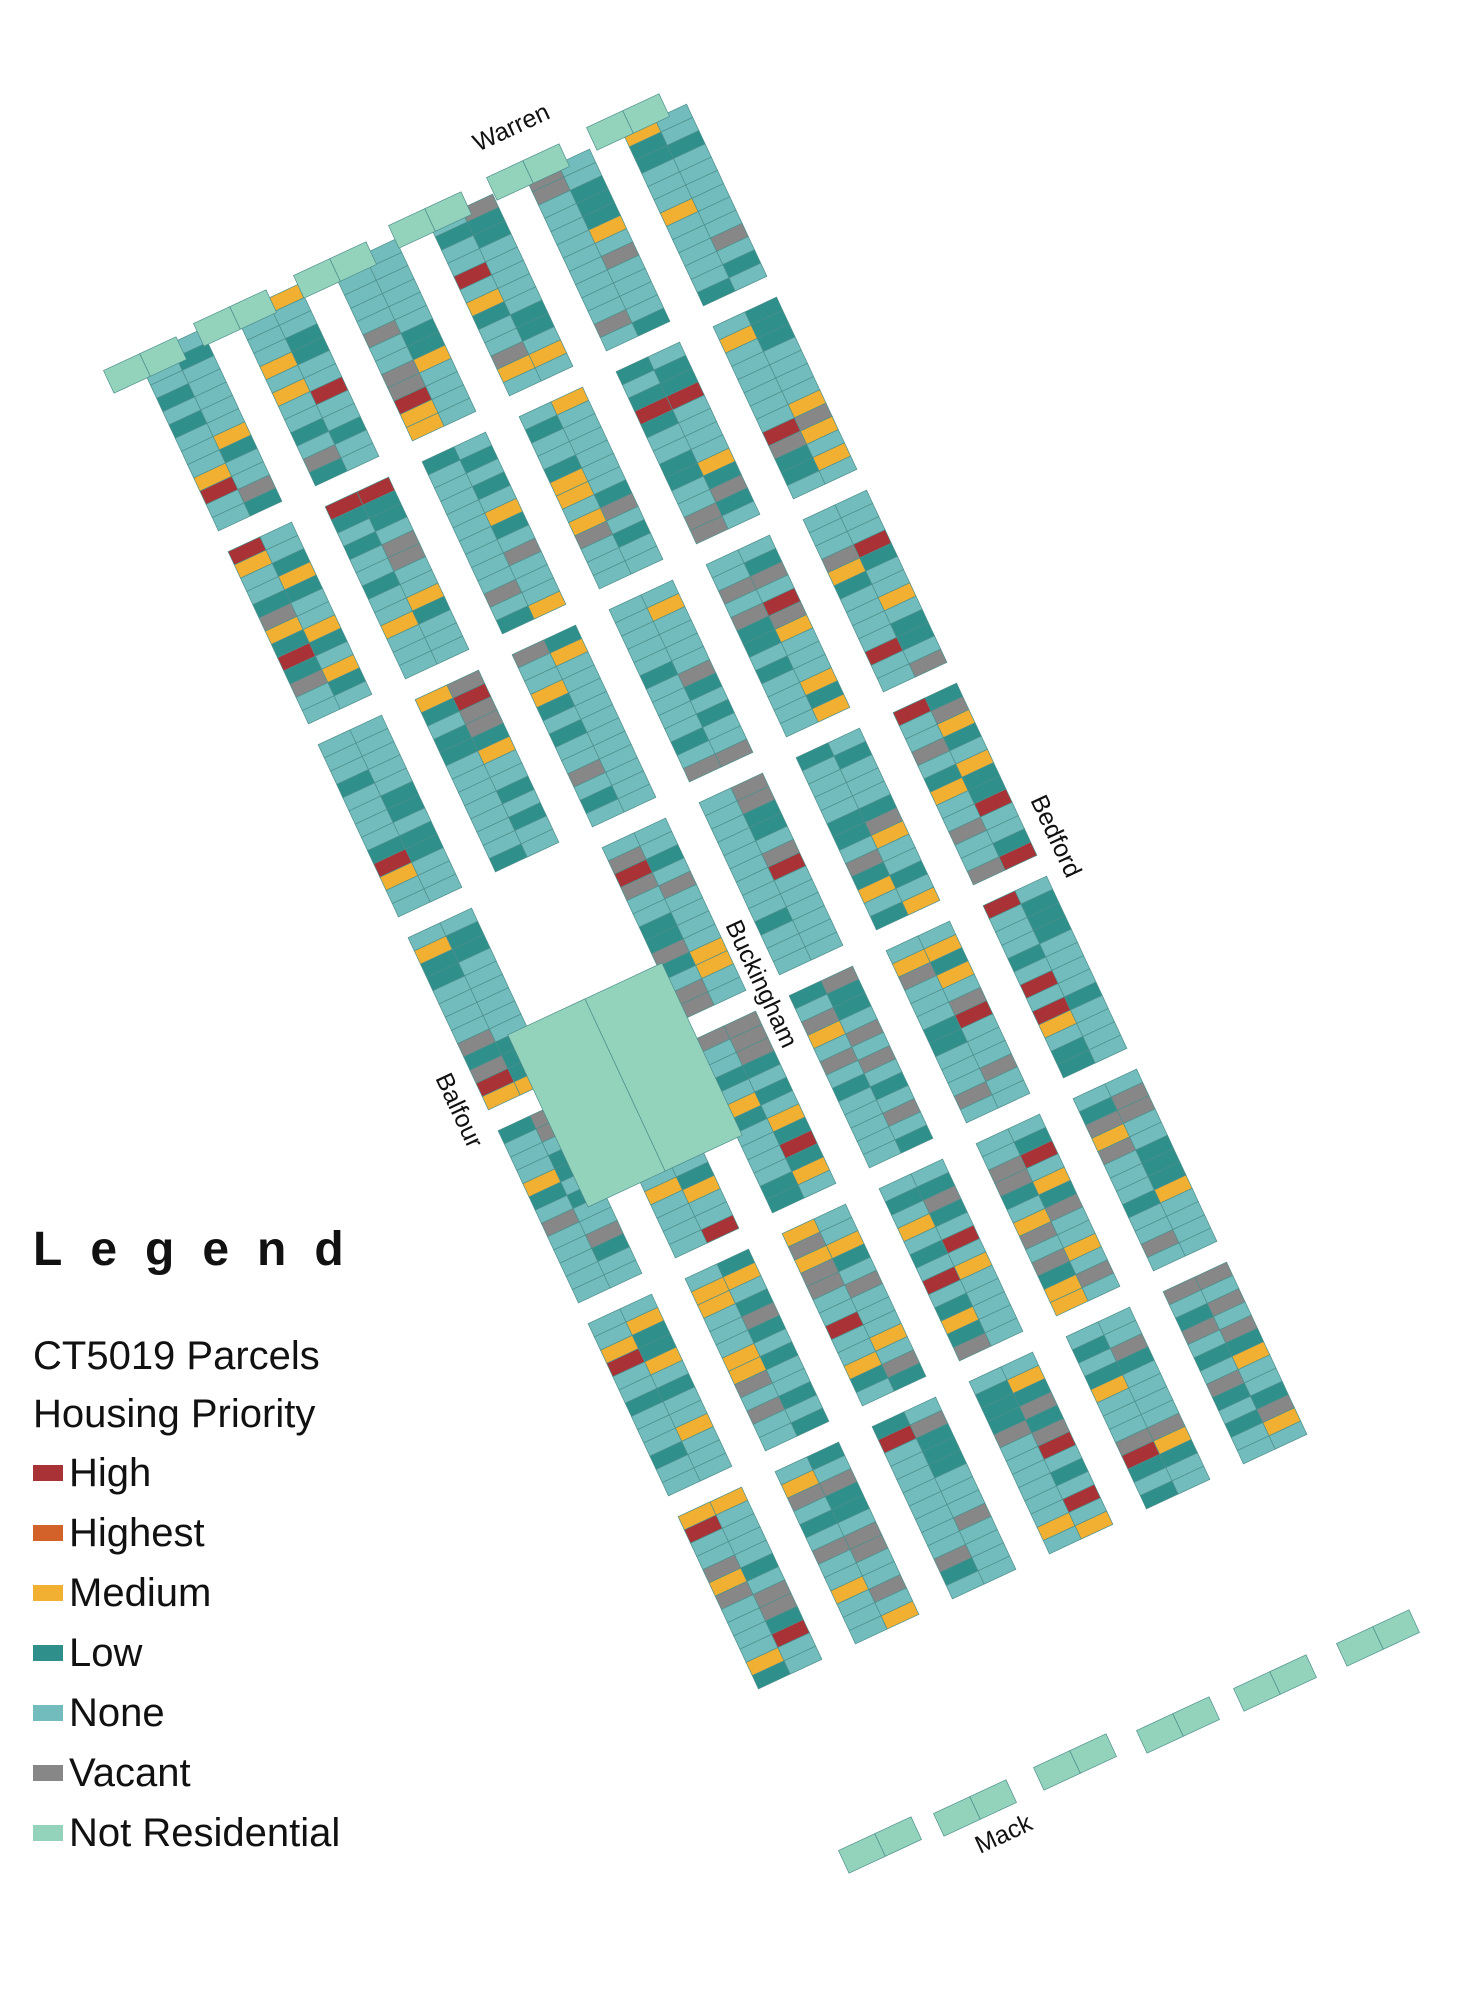  What do you see at coordinates (117, 1712) in the screenshot?
I see `legend-label: None` at bounding box center [117, 1712].